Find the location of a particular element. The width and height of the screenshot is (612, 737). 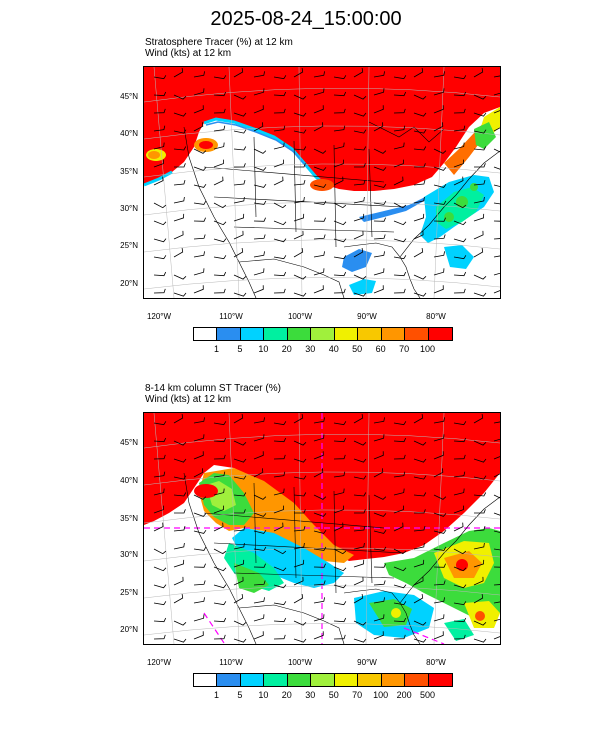

panel2-lat-label: 30°N is located at coordinates (129, 554).